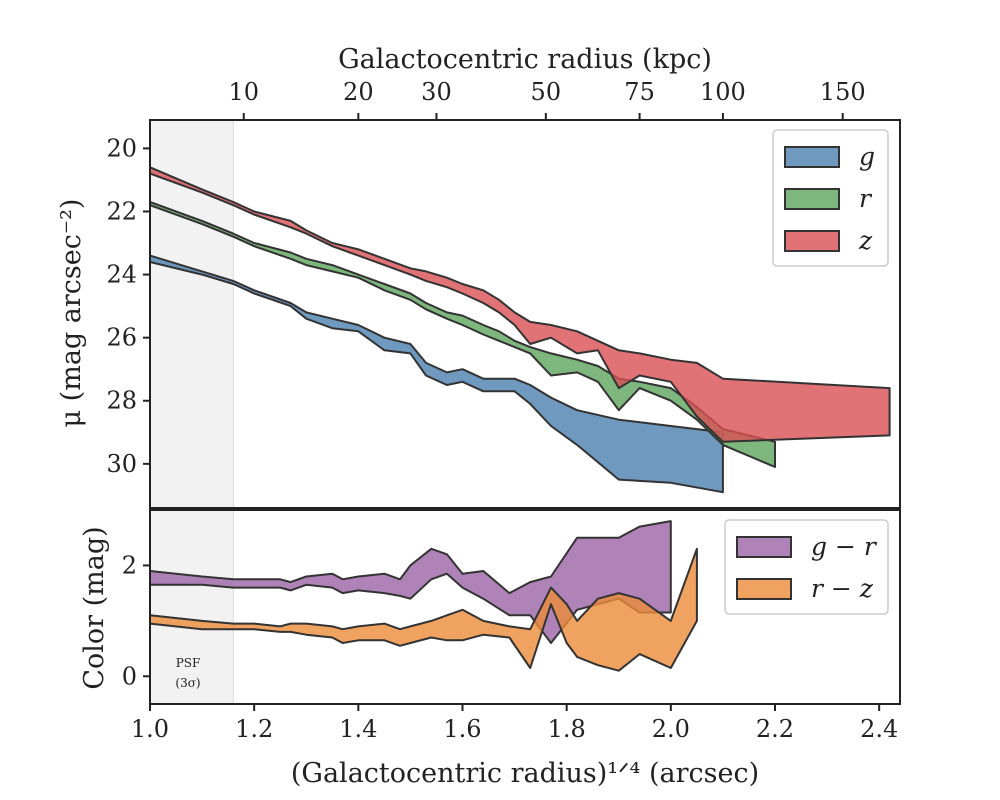 This screenshot has width=1000, height=800. What do you see at coordinates (358, 729) in the screenshot?
I see `radius-tick-label-2: 1.4` at bounding box center [358, 729].